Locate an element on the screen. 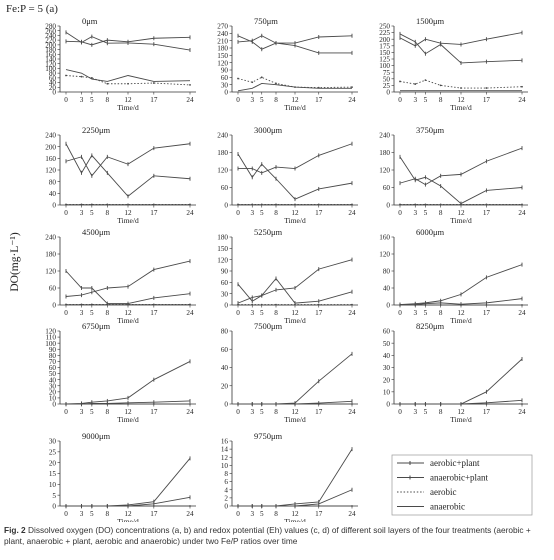  panel-5: 0 60 120 180 240 0 3 5 8 12 17 24 Time/d 3750μm is located at coordinates (453, 175).